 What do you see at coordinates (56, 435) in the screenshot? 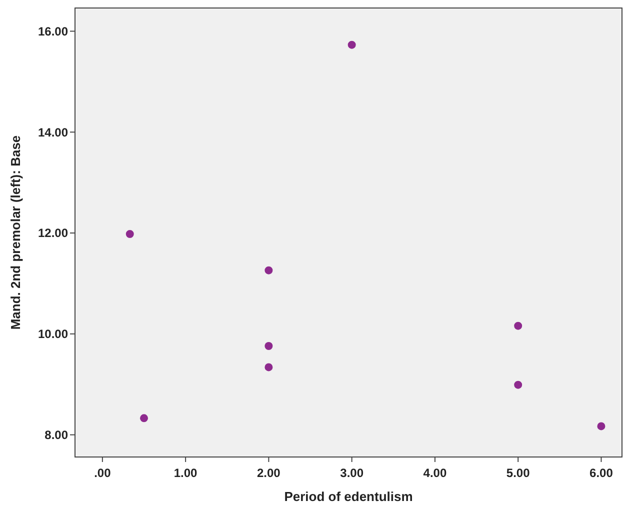
I see `y-tick-label: 8.00` at bounding box center [56, 435].